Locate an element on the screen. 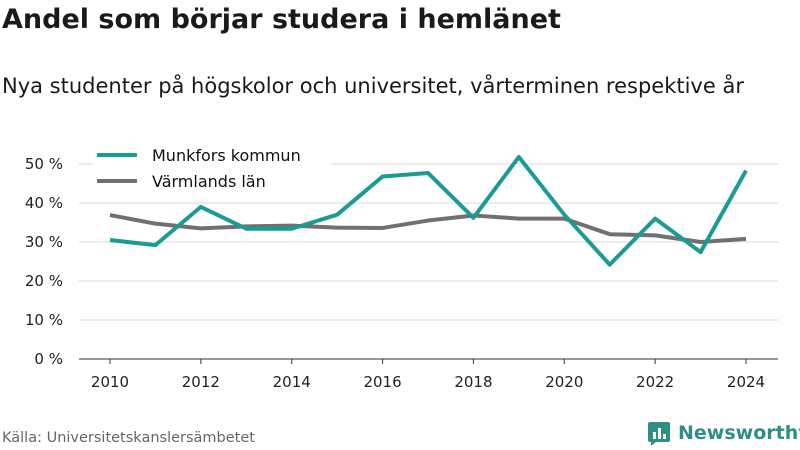 The height and width of the screenshot is (450, 800). y-axis-ticks: 0 % 10 % 20 % 30 % 40 % 50 % is located at coordinates (44, 261).